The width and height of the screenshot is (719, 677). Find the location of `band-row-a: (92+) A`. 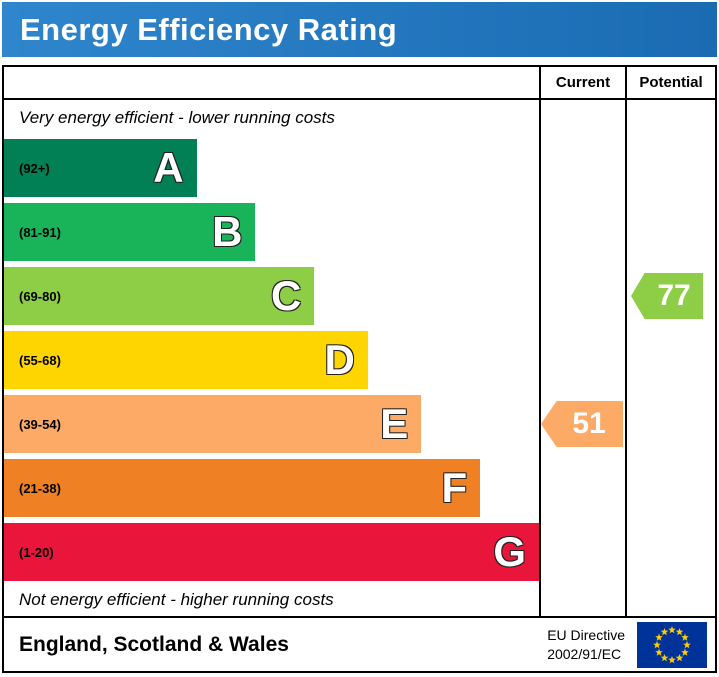

band-row-a: (92+) A is located at coordinates (359, 168).